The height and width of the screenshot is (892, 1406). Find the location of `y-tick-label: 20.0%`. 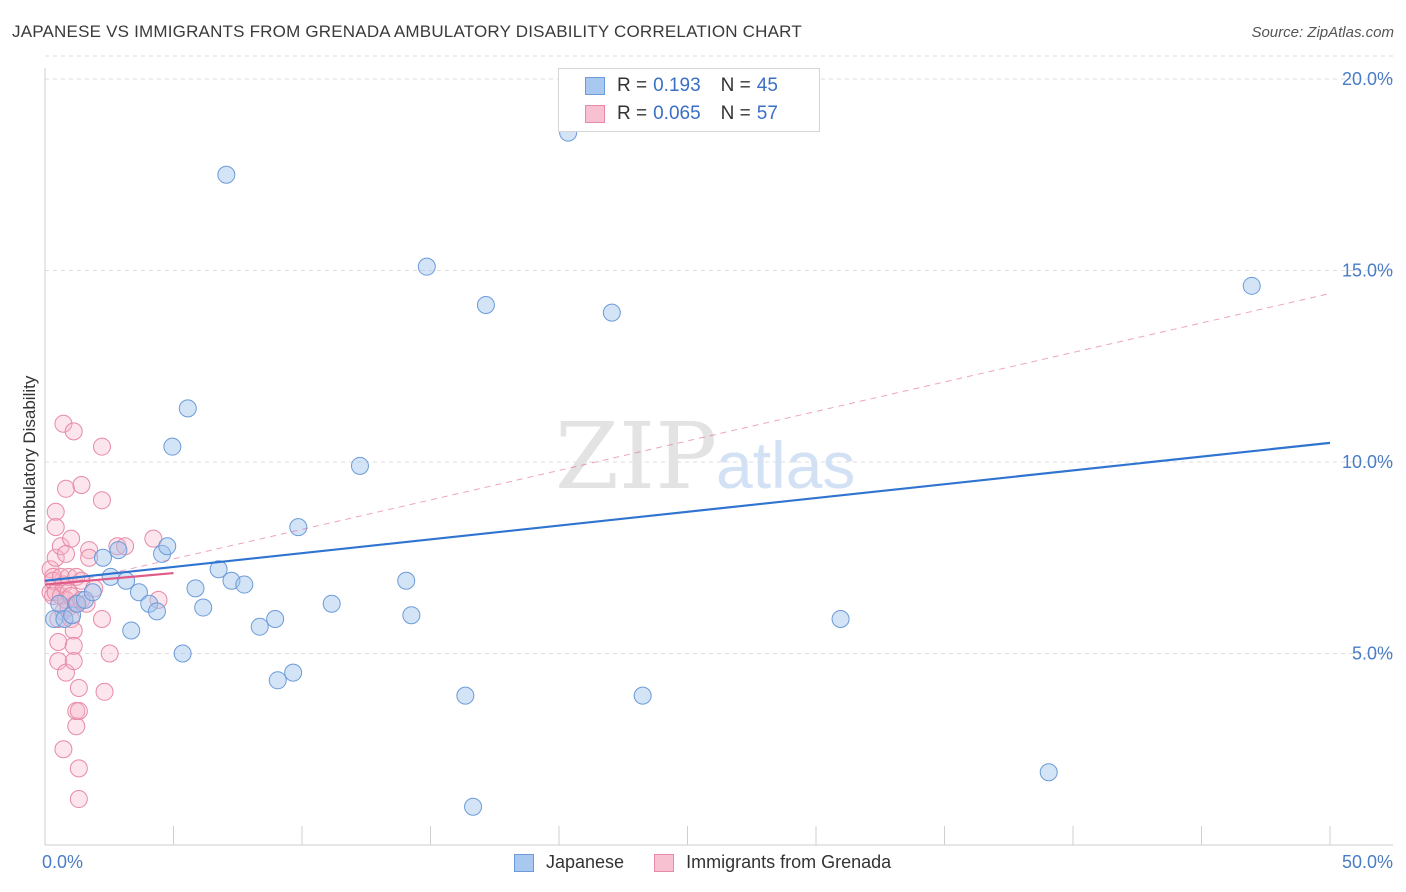

y-tick-label: 20.0% is located at coordinates (1367, 79).